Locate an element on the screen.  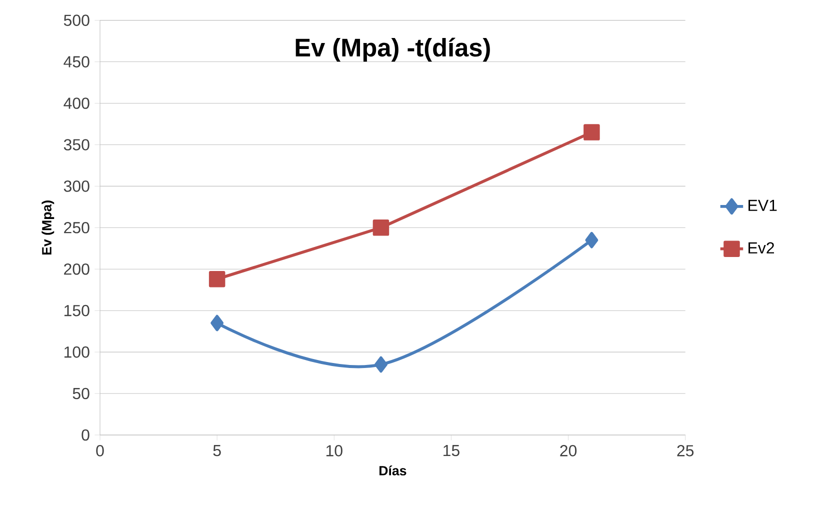
x-tick-label: 5 is located at coordinates (217, 450).